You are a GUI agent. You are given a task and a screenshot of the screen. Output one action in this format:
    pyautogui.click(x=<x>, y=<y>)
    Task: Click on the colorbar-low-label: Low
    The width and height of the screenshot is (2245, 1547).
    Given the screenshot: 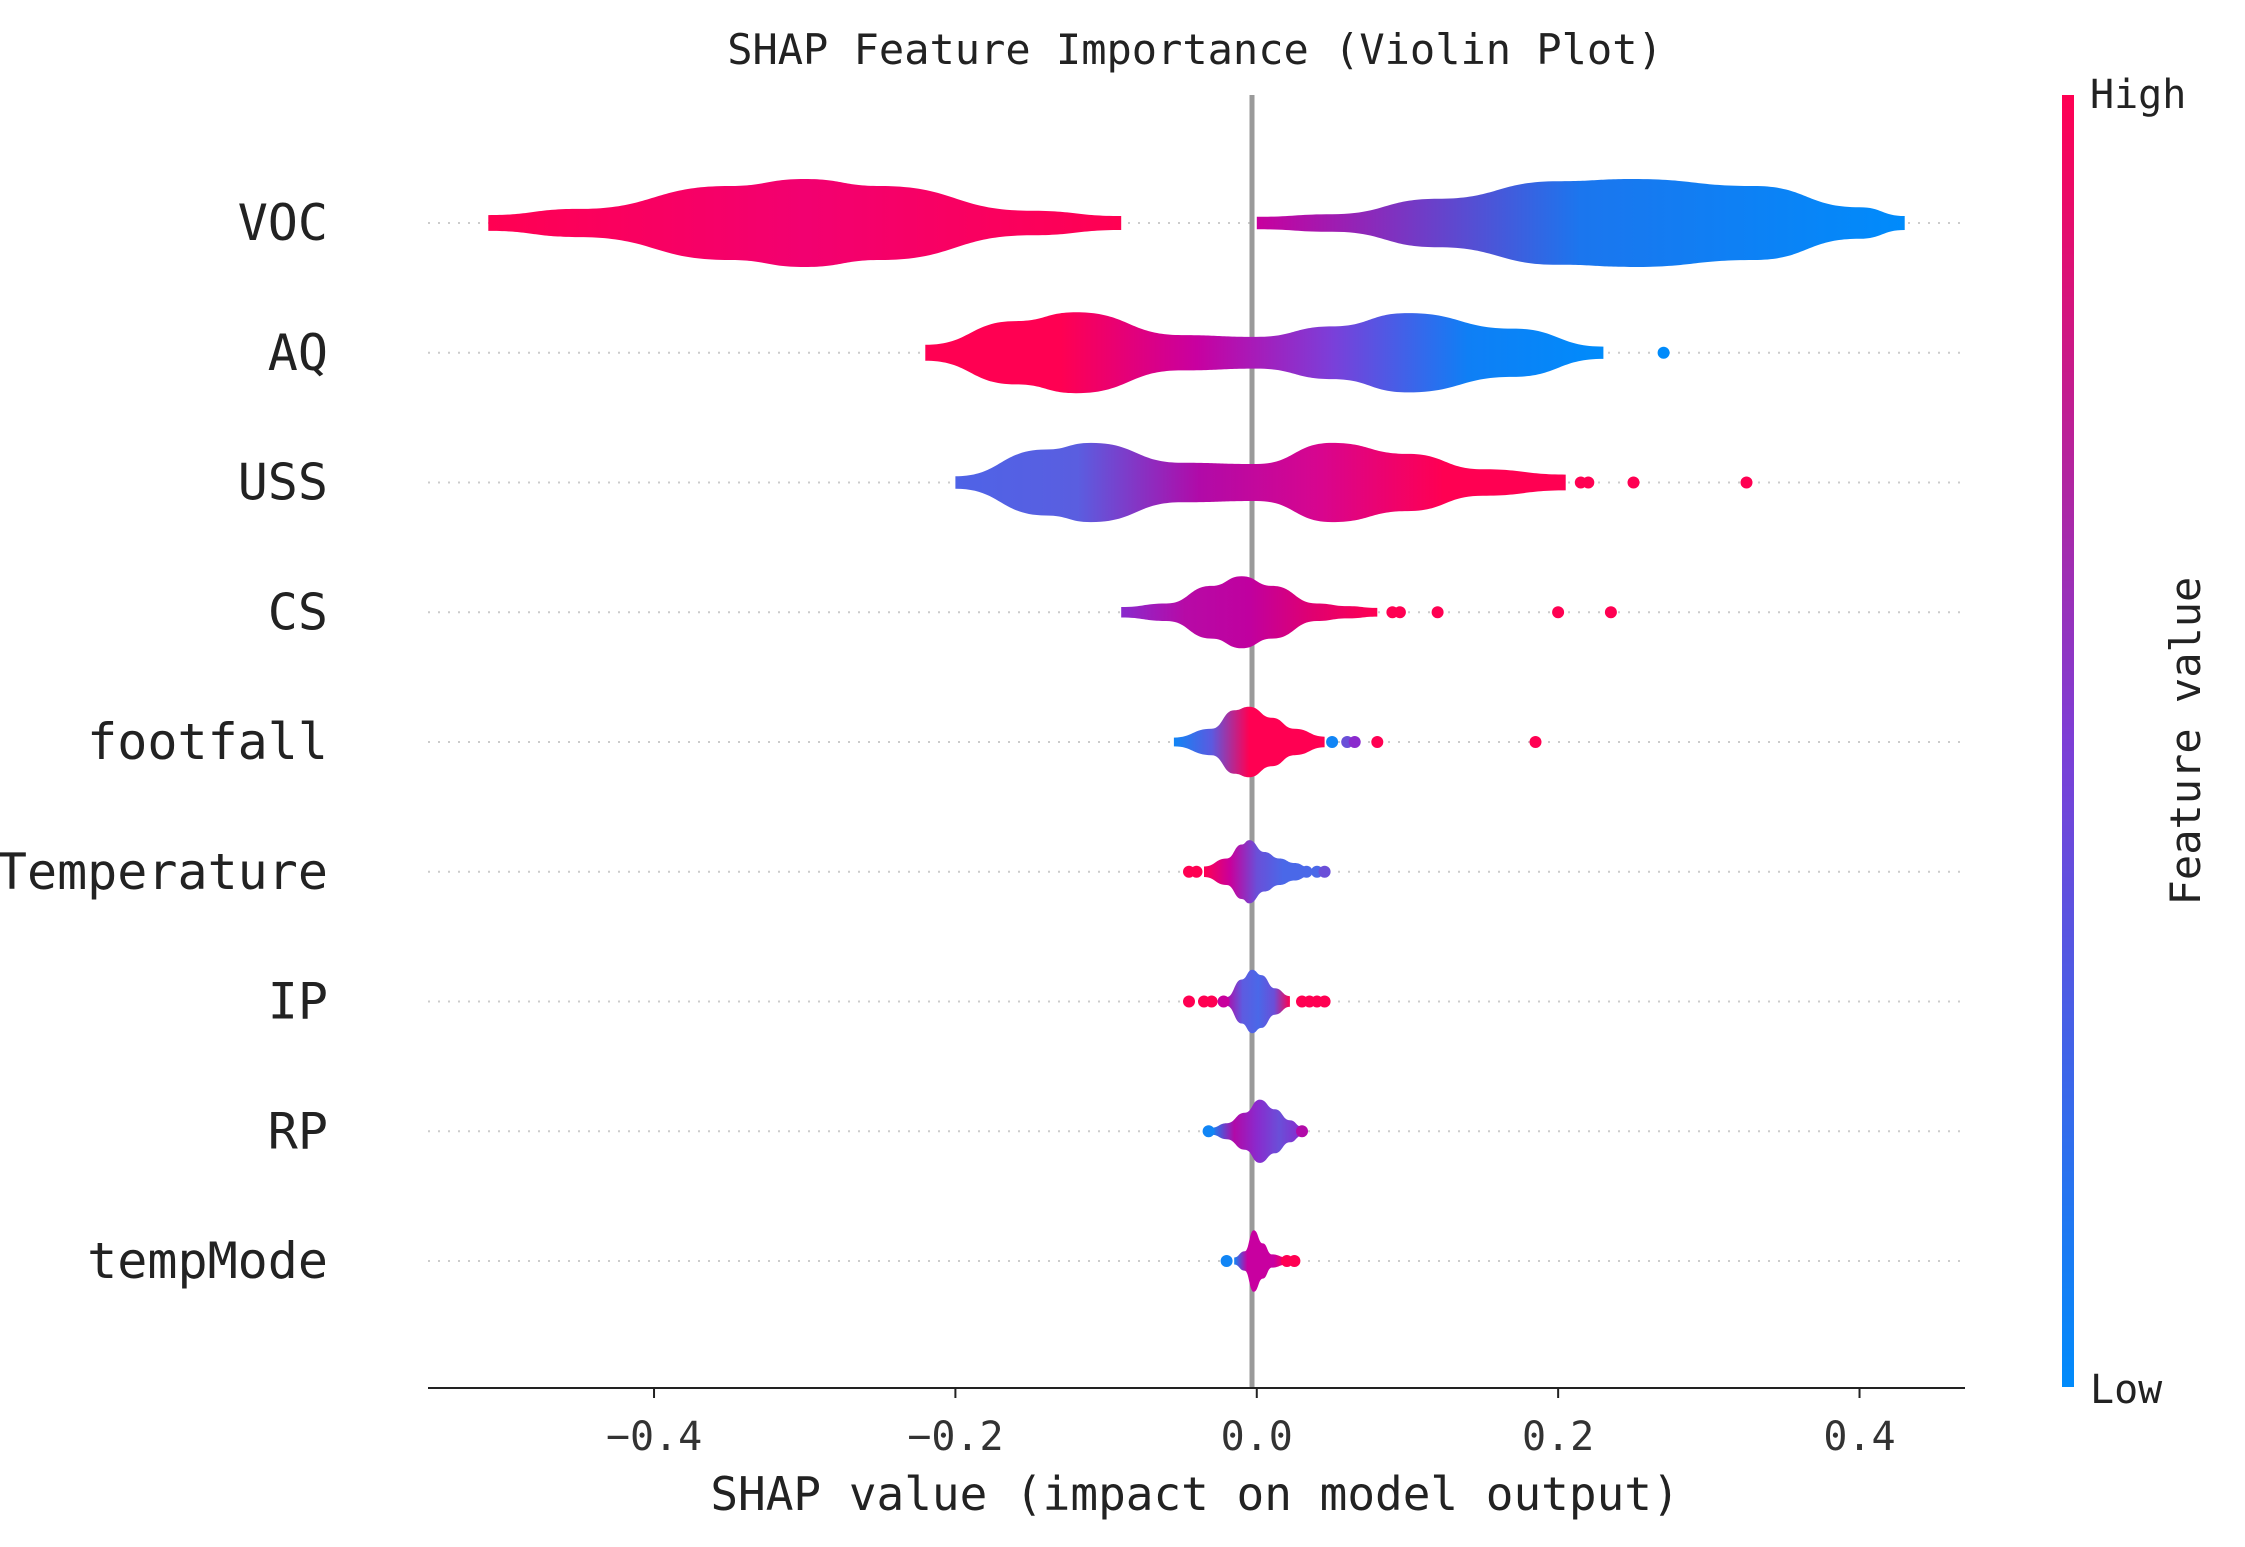 What is the action you would take?
    pyautogui.click(x=2126, y=1390)
    